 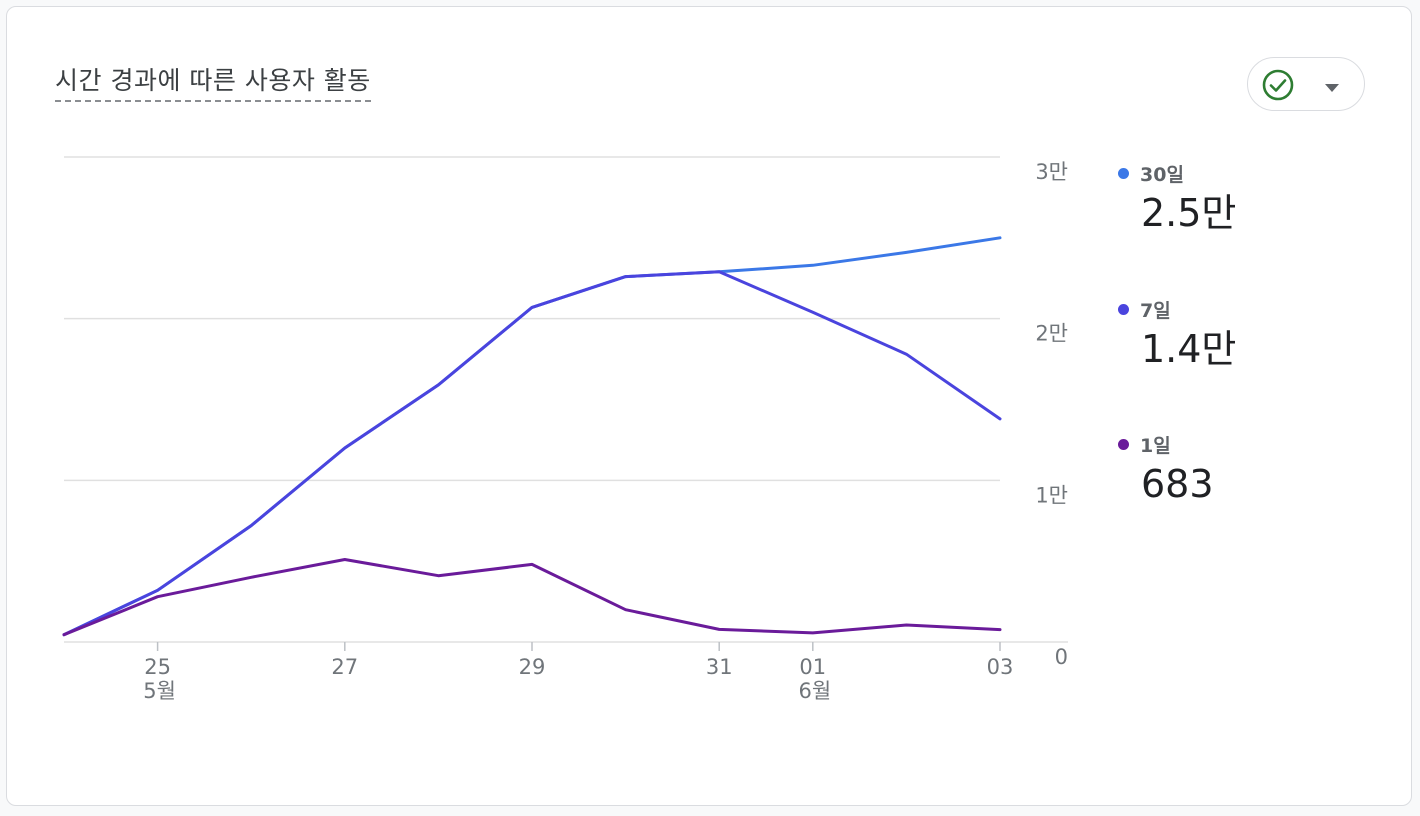 What do you see at coordinates (1061, 657) in the screenshot?
I see `y-tick-label: 0` at bounding box center [1061, 657].